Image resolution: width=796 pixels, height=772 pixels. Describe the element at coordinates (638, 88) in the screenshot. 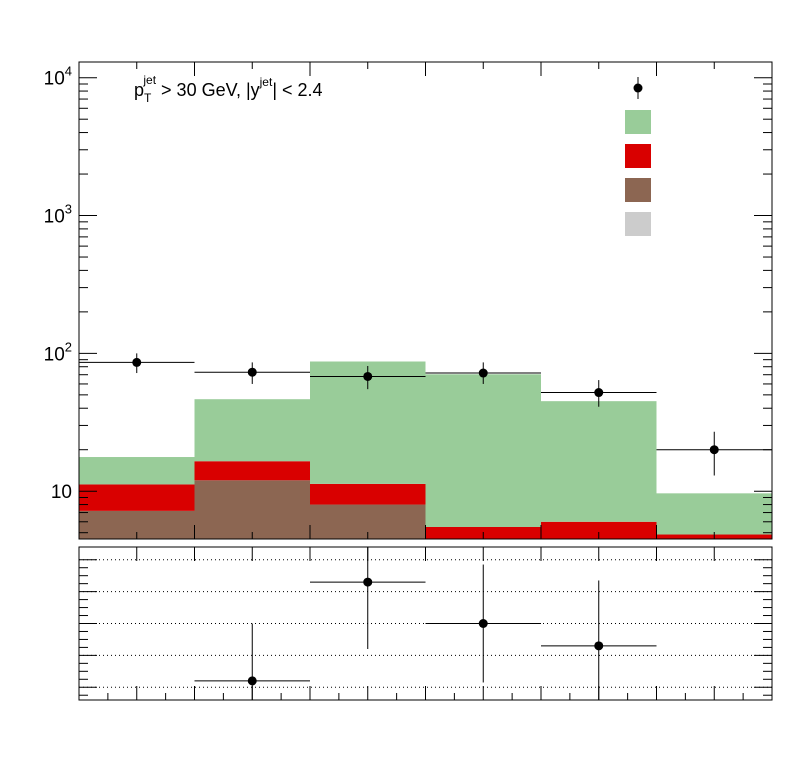

I see `legend-marker-dot` at that location.